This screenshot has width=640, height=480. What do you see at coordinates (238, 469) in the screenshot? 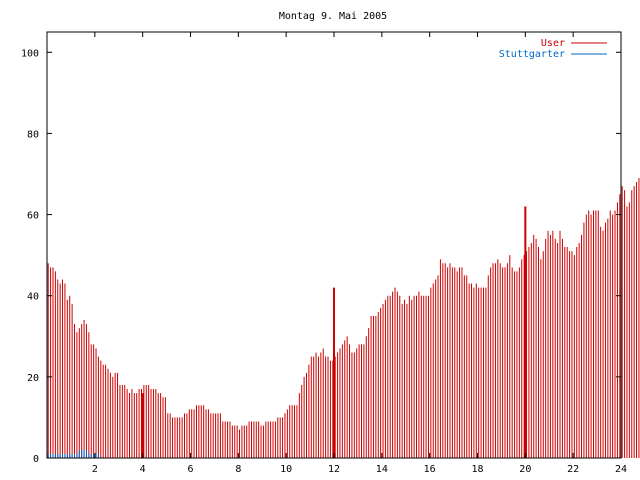
I see `x-tick-label: 8` at bounding box center [238, 469].